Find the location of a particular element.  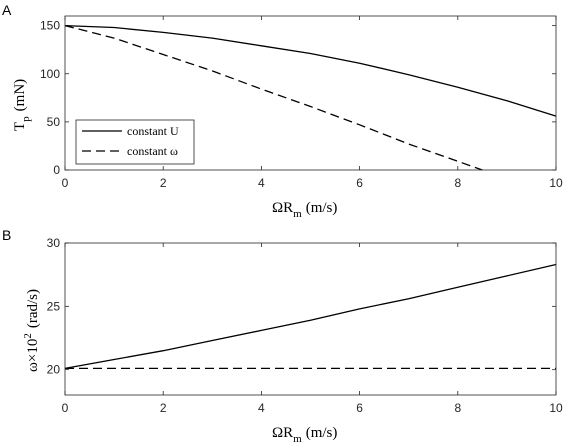

panel-a-y-axis-label-main: T is located at coordinates (20, 126).